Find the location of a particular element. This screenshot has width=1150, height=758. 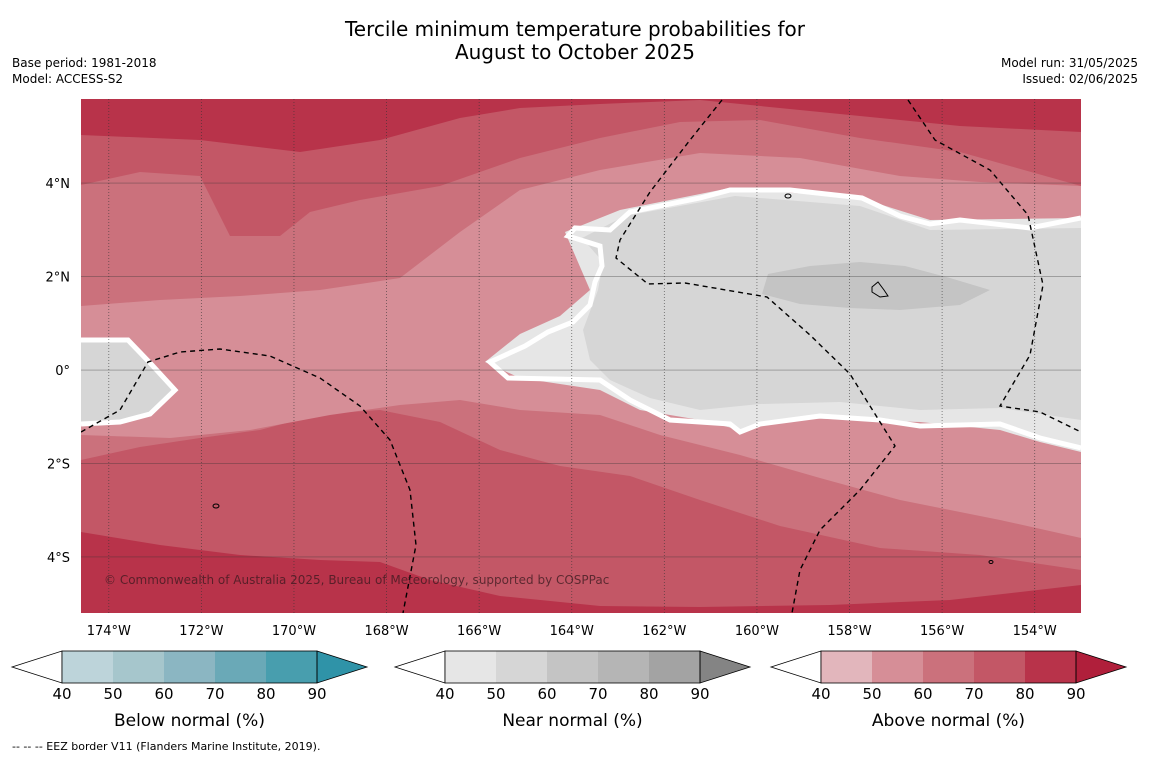

band-near-west is located at coordinates (126, 382).